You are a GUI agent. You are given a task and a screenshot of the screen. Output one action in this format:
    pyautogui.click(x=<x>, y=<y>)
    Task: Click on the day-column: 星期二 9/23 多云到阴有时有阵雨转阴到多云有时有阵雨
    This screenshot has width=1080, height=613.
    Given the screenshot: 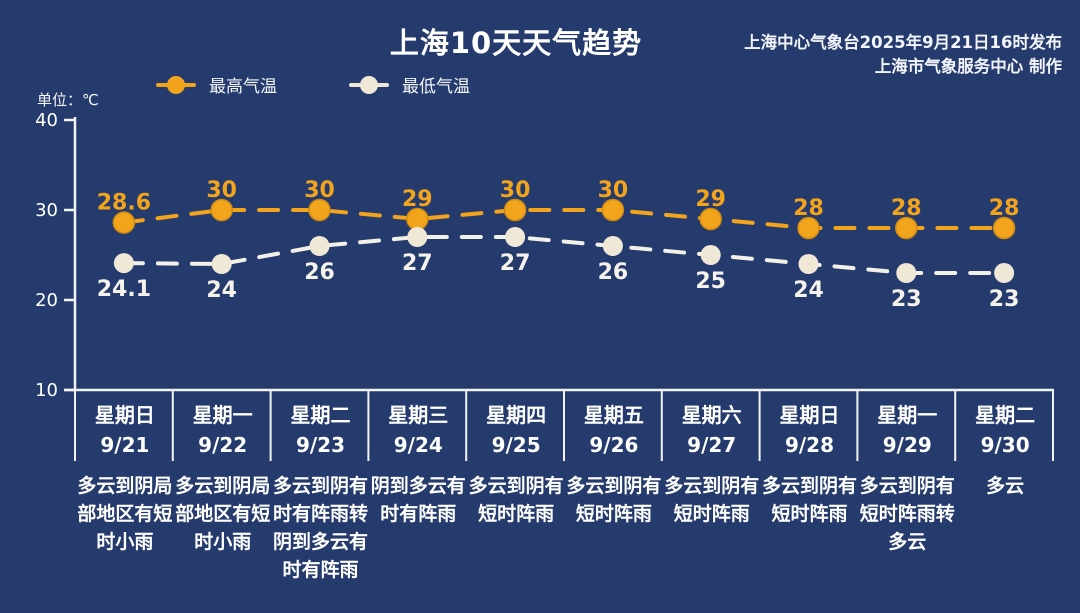 What is the action you would take?
    pyautogui.click(x=321, y=488)
    